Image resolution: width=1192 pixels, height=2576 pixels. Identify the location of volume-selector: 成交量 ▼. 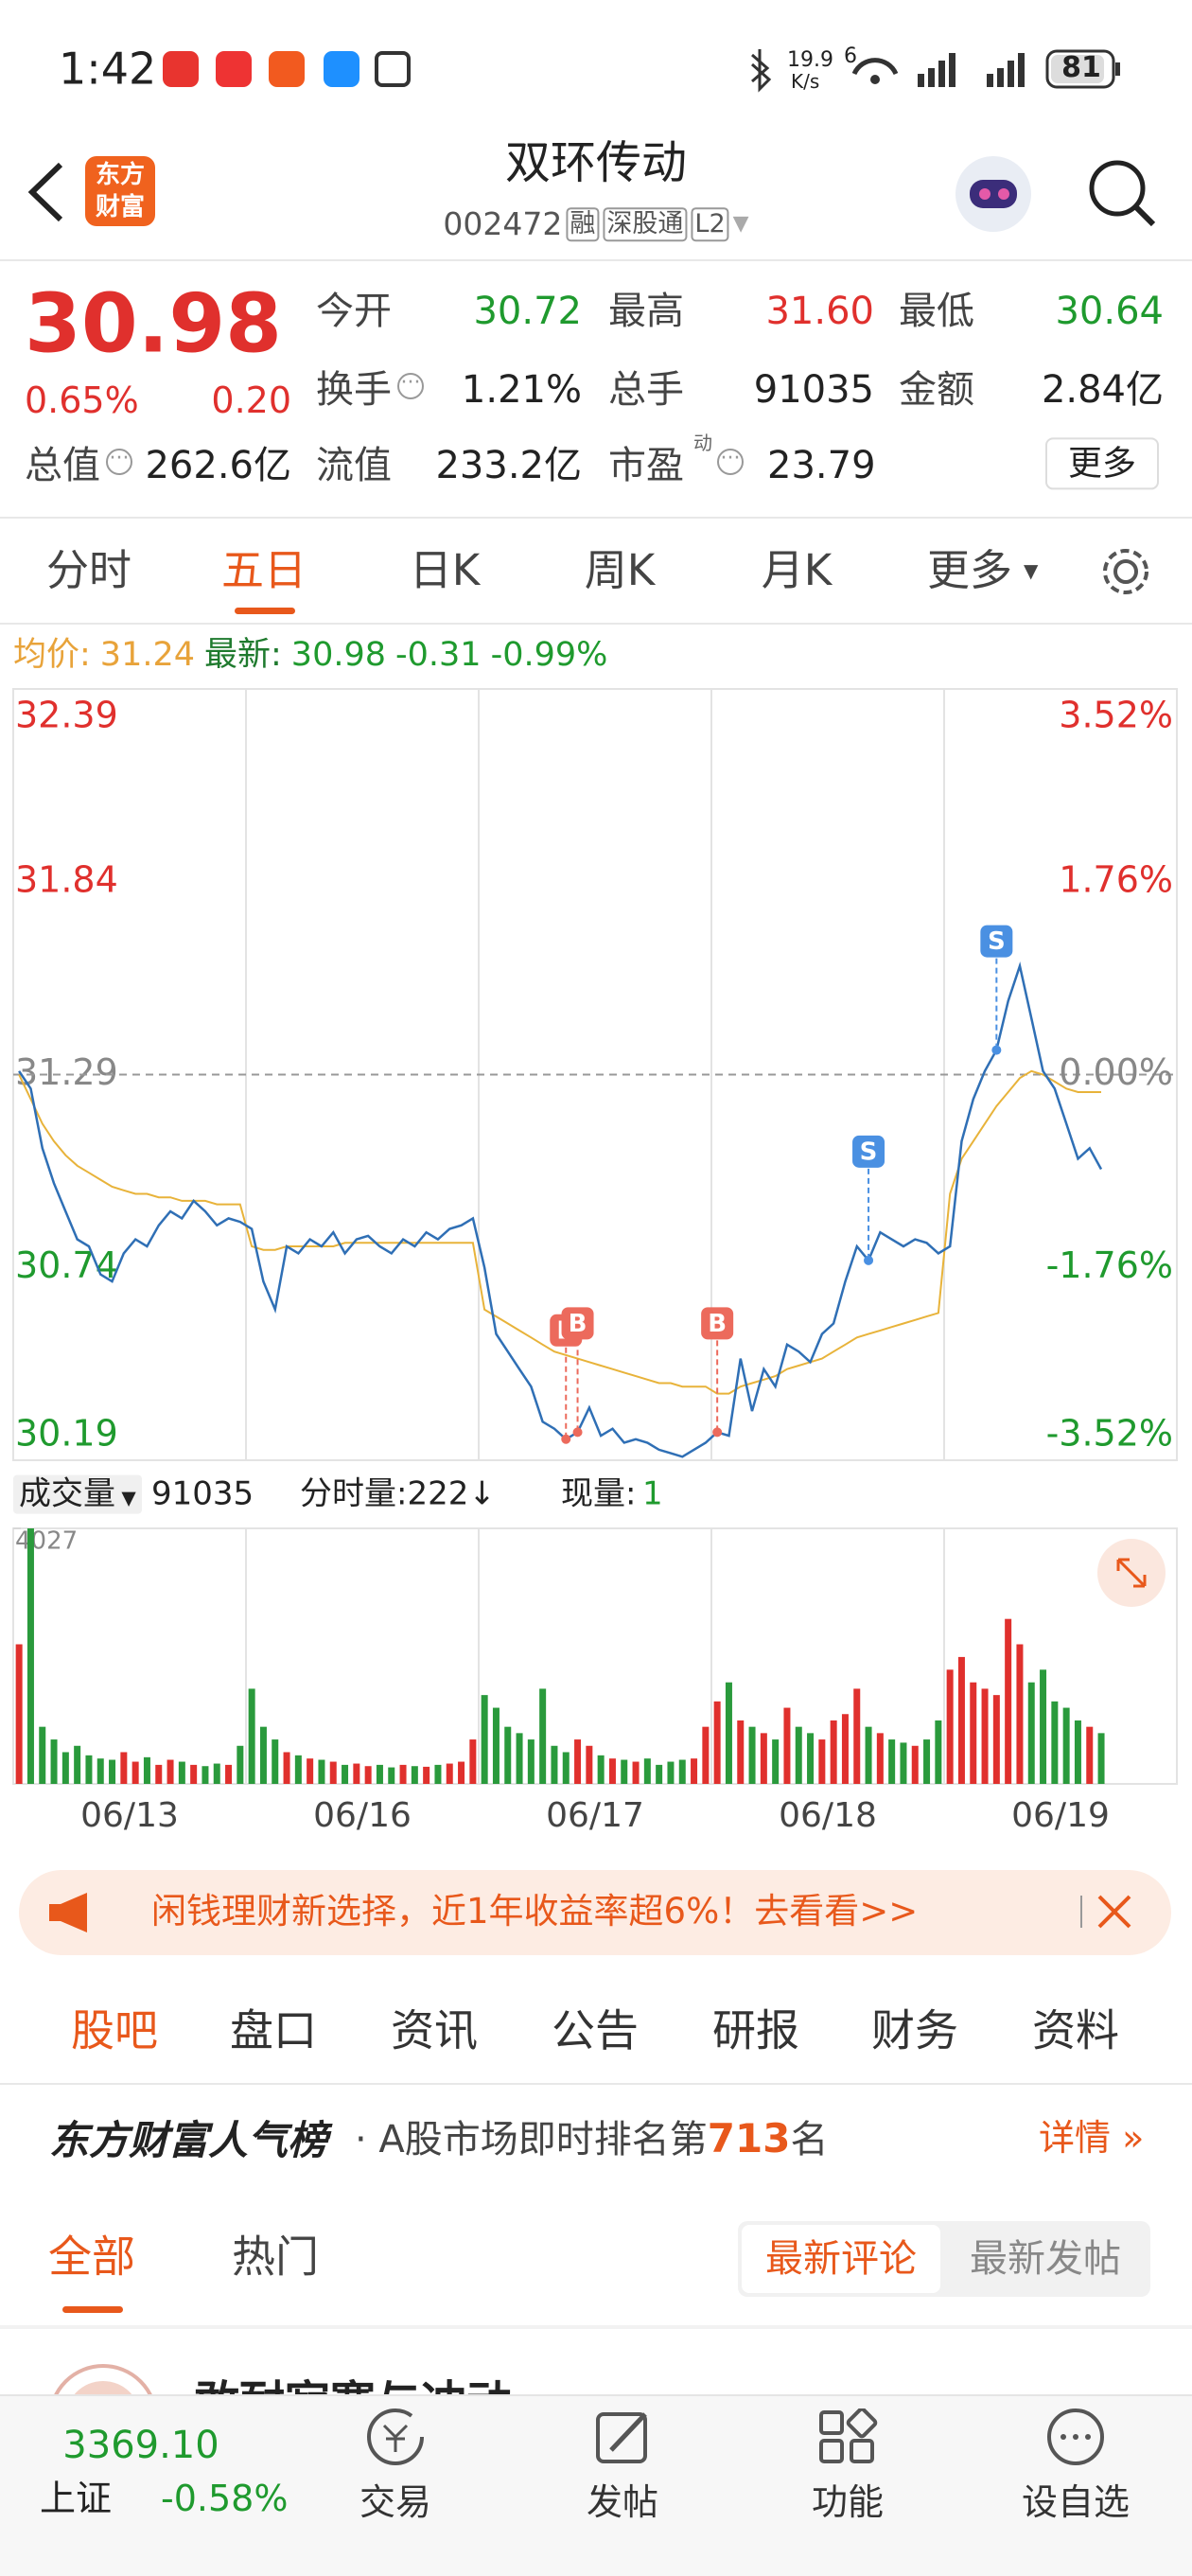
(77, 1494).